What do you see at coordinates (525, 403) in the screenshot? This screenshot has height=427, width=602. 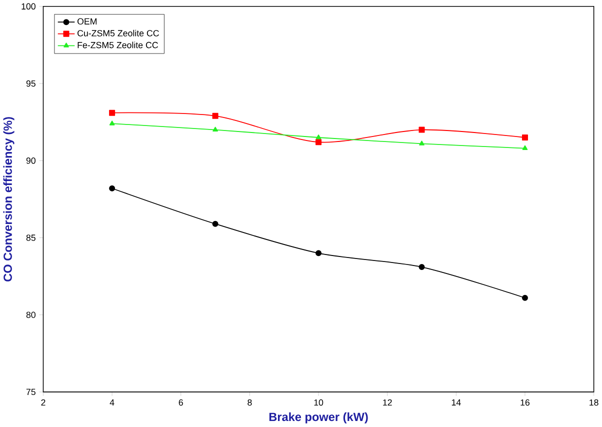 I see `x-tick-label: 16` at bounding box center [525, 403].